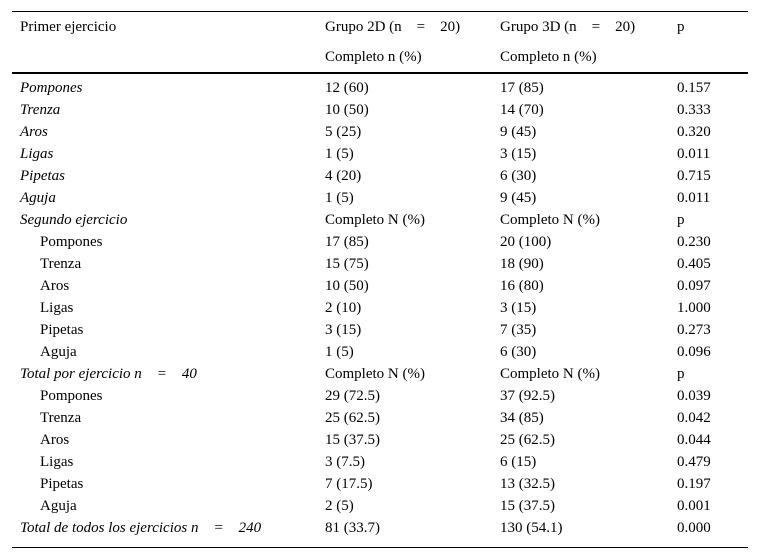 The image size is (761, 557). I want to click on group2d-value: 2 (10), so click(343, 308).